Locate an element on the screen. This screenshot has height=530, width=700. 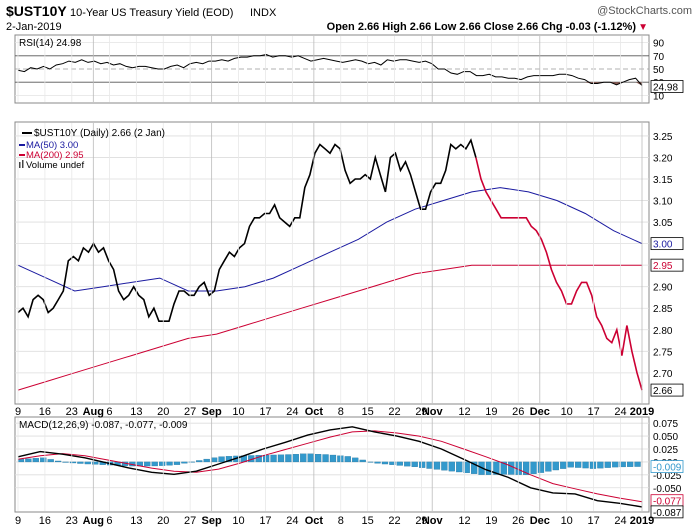
rsi-title: RSI(14) 24.98 is located at coordinates (50, 43).